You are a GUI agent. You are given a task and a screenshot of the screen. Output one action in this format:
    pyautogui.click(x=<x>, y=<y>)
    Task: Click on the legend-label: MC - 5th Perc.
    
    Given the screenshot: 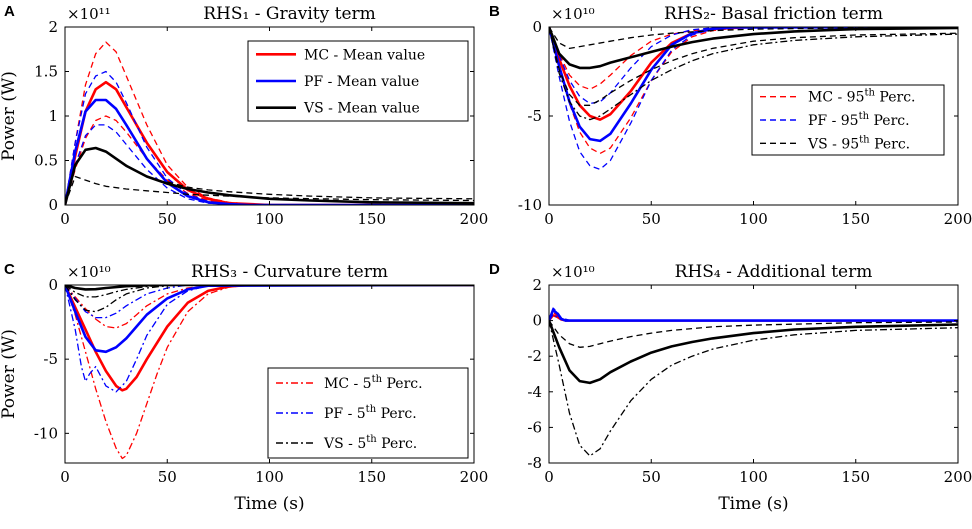 What is the action you would take?
    pyautogui.click(x=373, y=383)
    